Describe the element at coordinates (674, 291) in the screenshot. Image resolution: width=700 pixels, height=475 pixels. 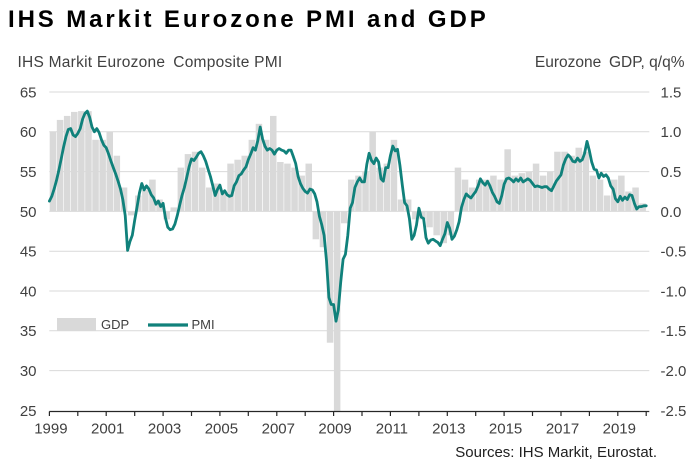
I see `svg-text: -1.0` at that location.